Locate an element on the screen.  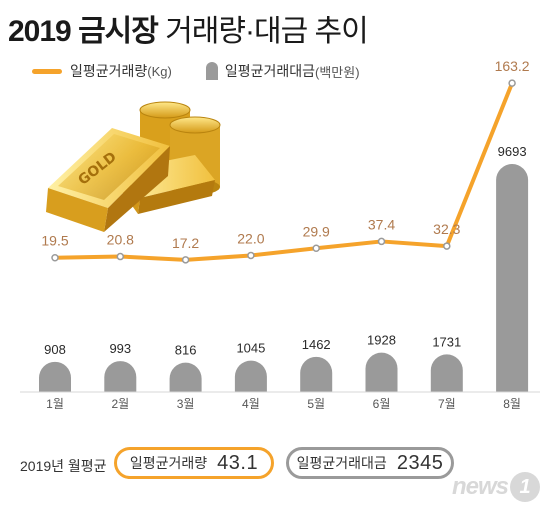
line-value-label-1: 19.5 is located at coordinates (54, 241).